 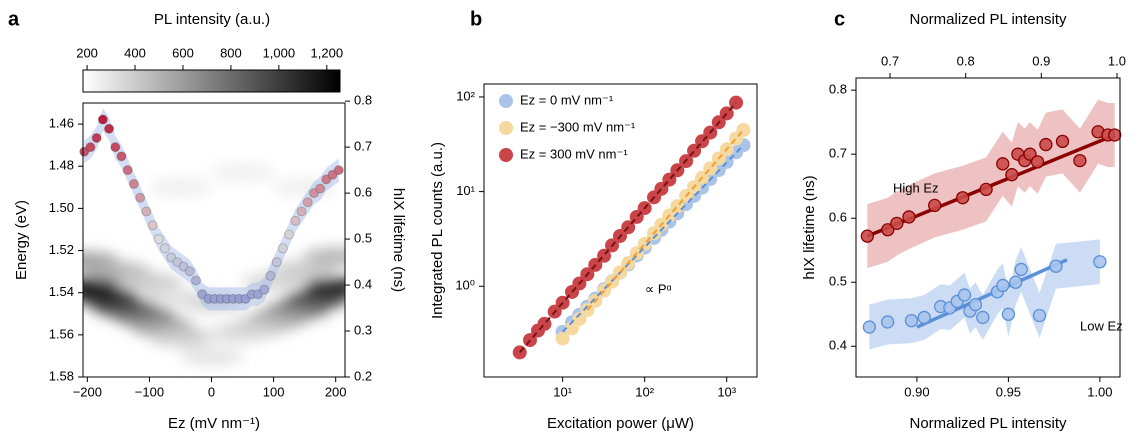 I want to click on colorbar, so click(x=211, y=81).